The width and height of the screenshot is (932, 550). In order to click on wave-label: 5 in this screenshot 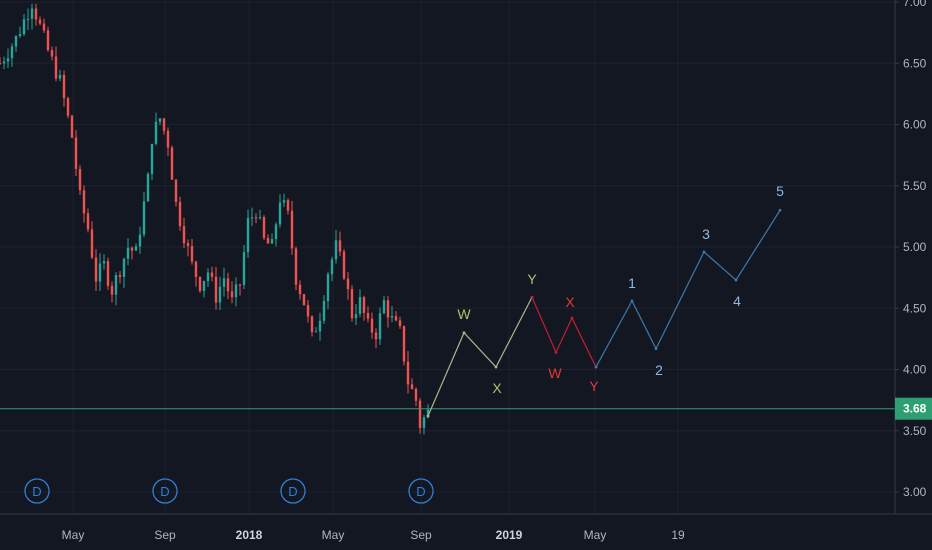, I will do `click(780, 191)`.